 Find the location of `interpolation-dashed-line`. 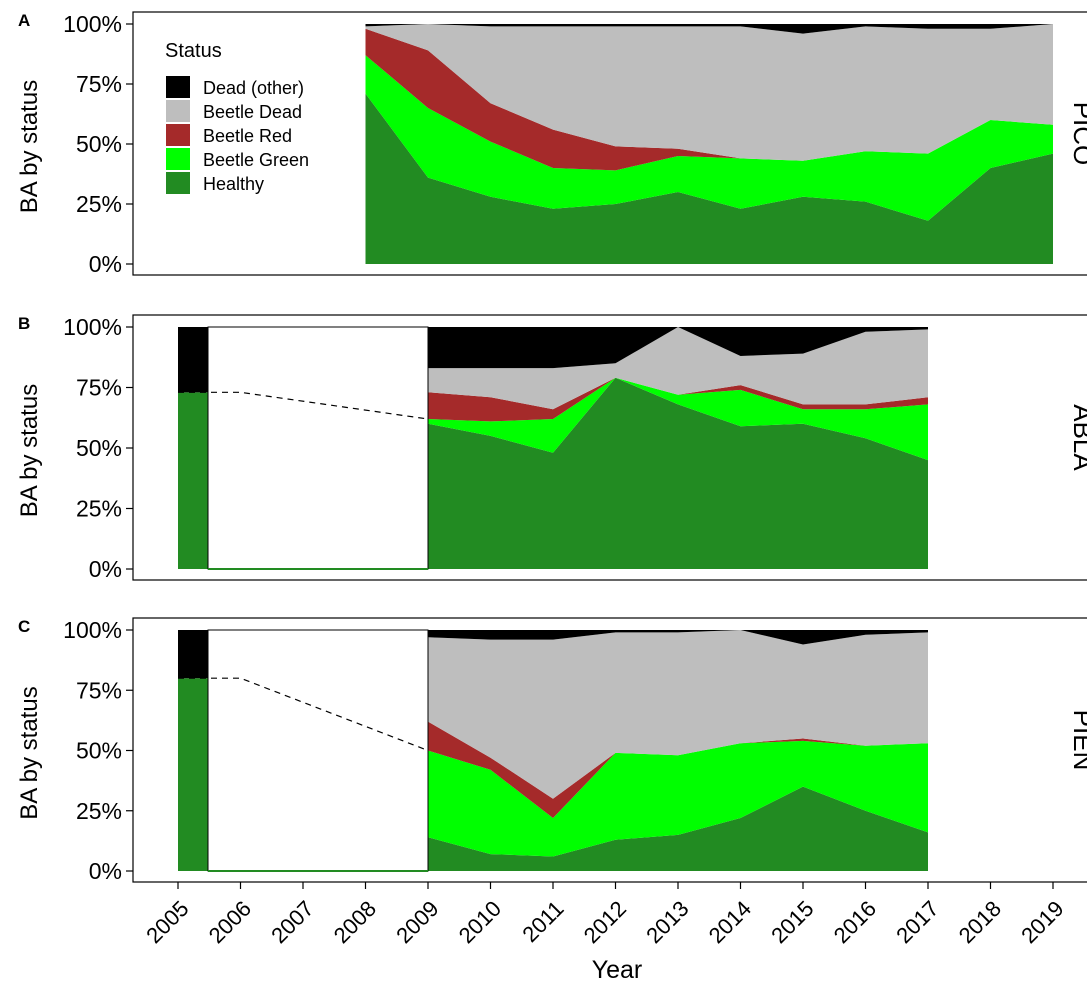

interpolation-dashed-line is located at coordinates (303, 405).